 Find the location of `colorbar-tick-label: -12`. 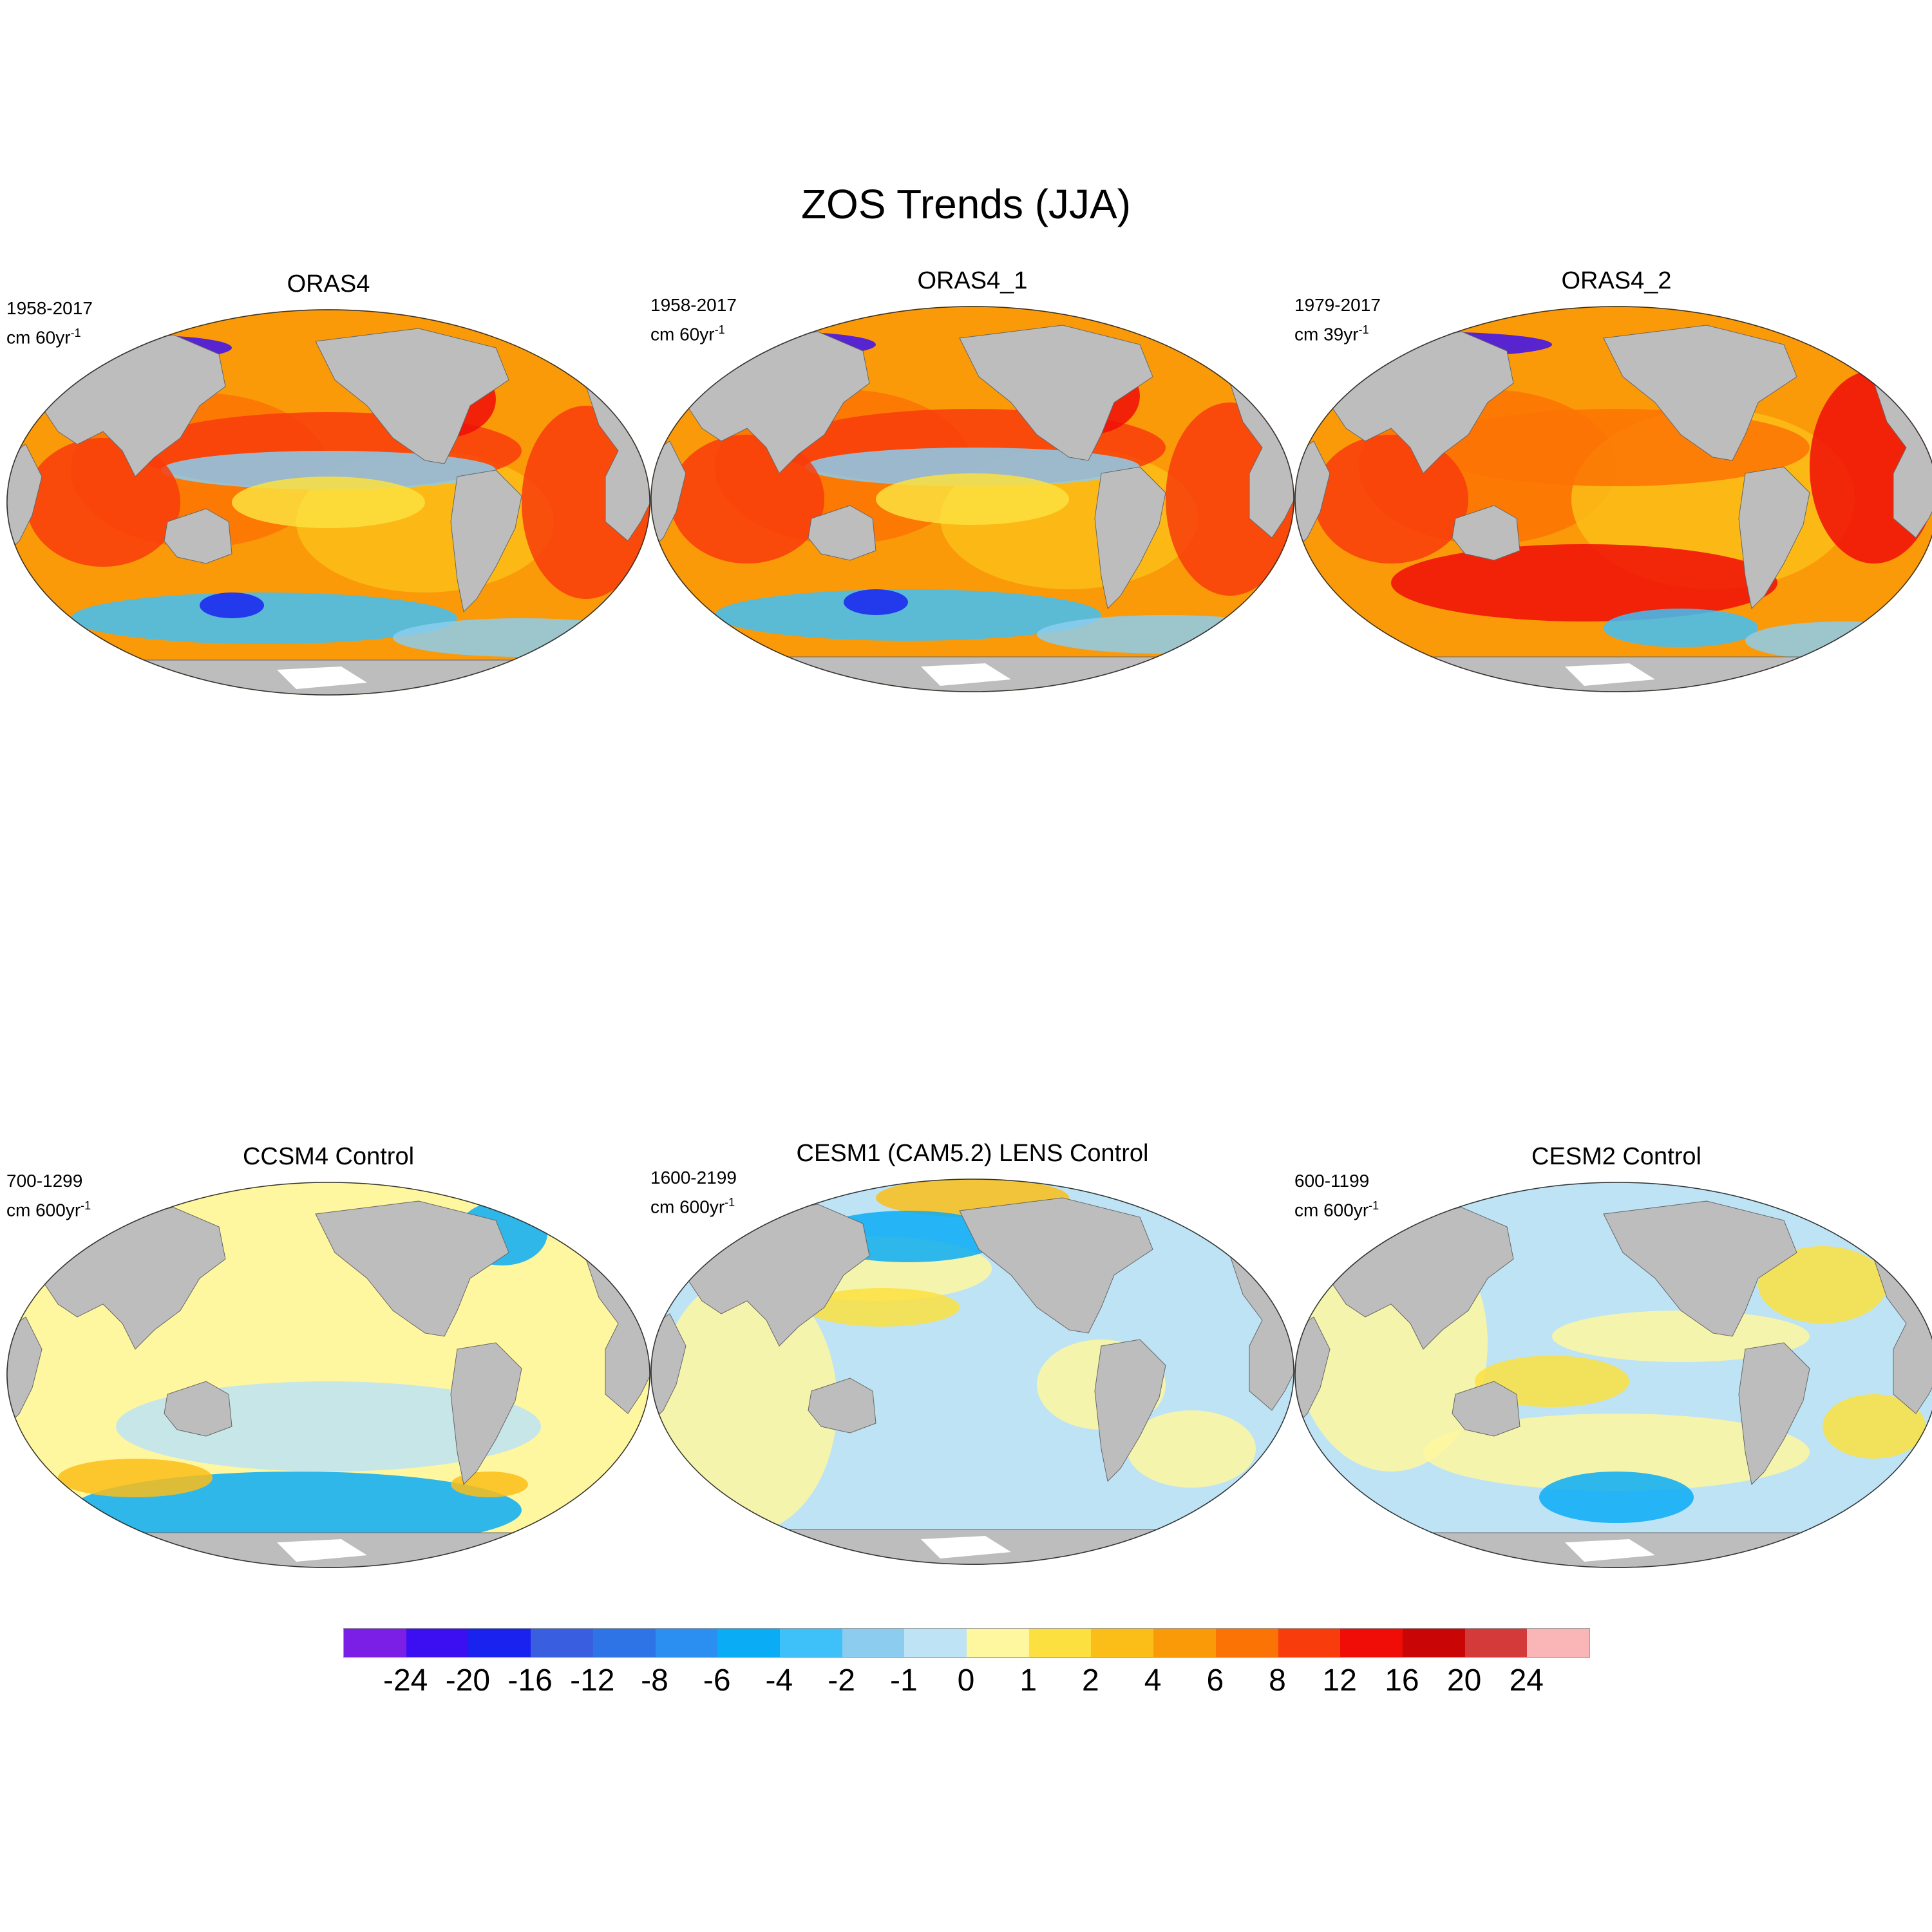

colorbar-tick-label: -12 is located at coordinates (592, 1680).